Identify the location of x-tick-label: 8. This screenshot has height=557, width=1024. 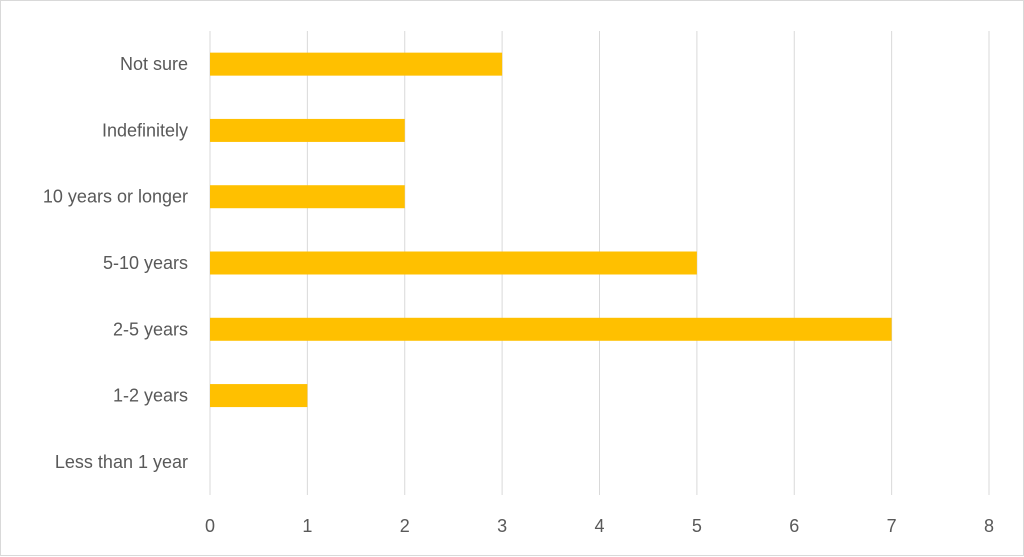
(989, 526).